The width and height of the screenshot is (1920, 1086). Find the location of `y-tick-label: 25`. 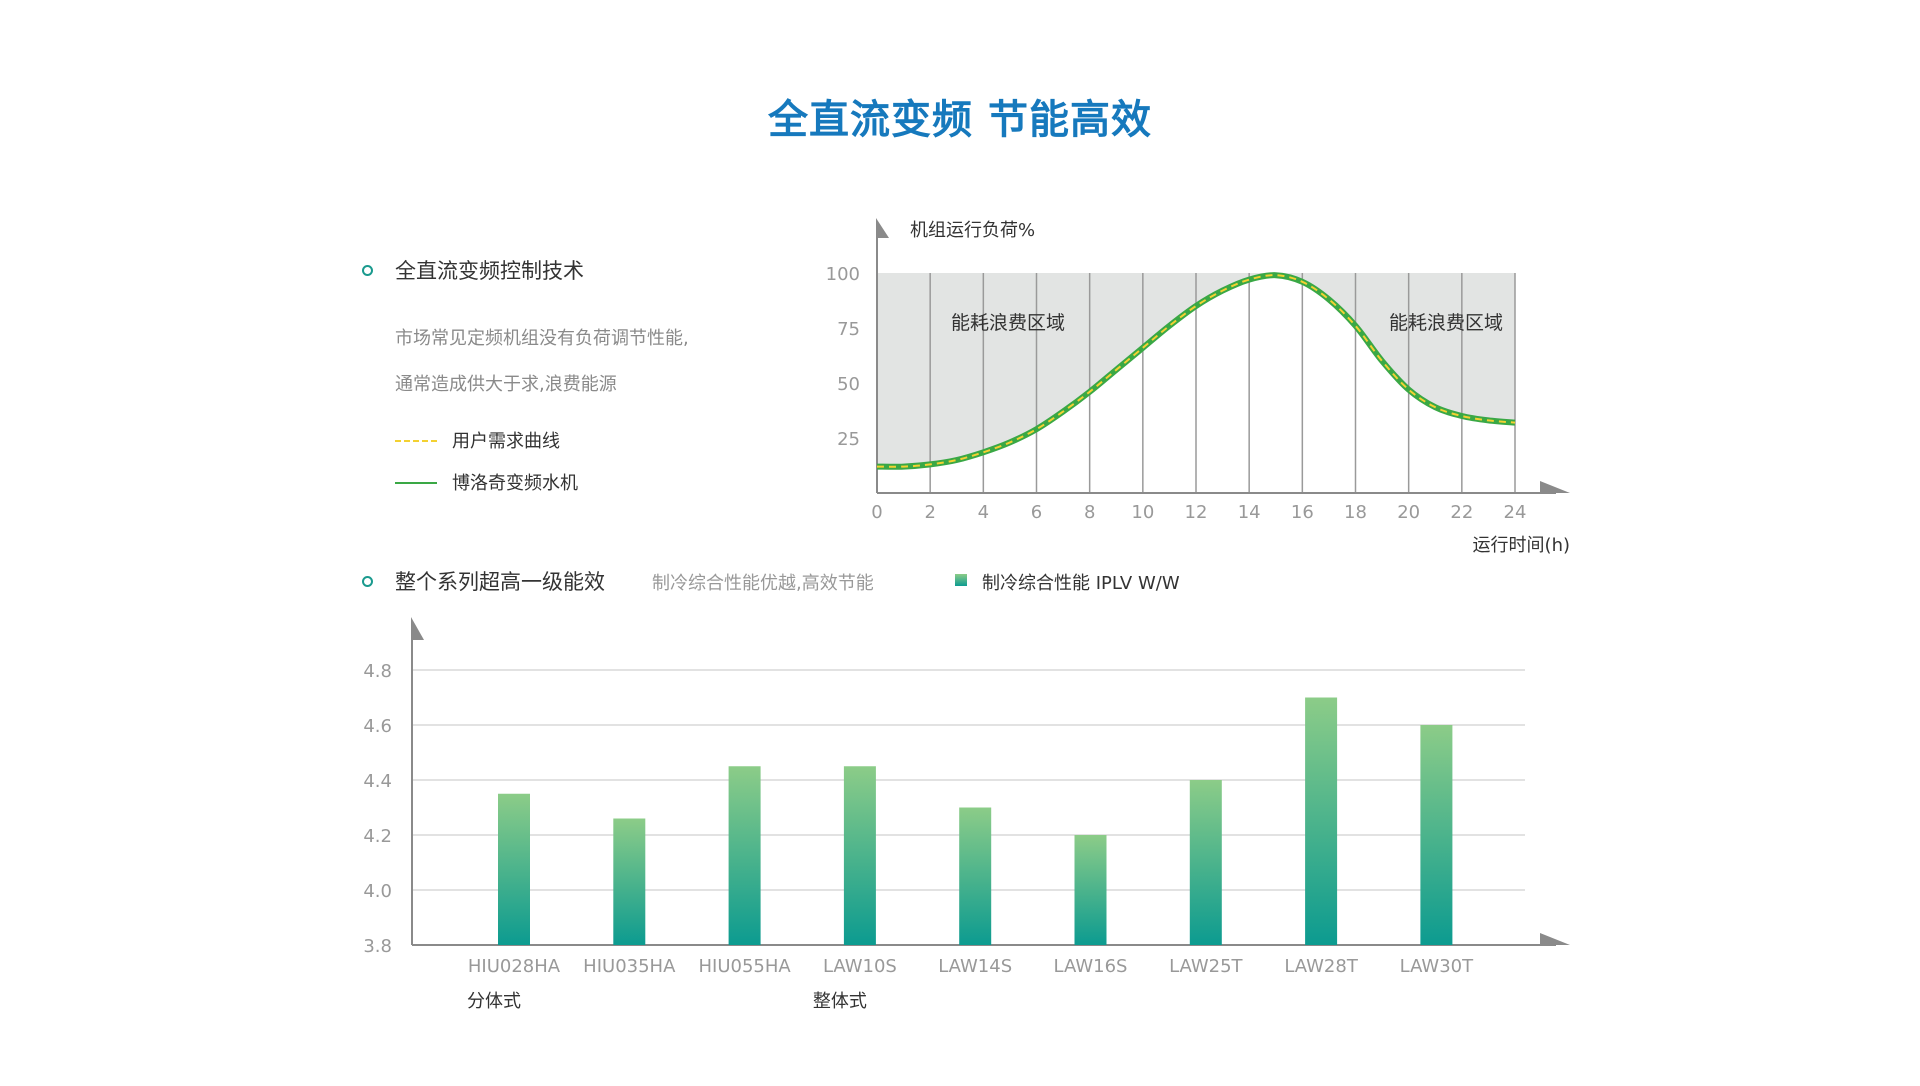

y-tick-label: 25 is located at coordinates (848, 439).